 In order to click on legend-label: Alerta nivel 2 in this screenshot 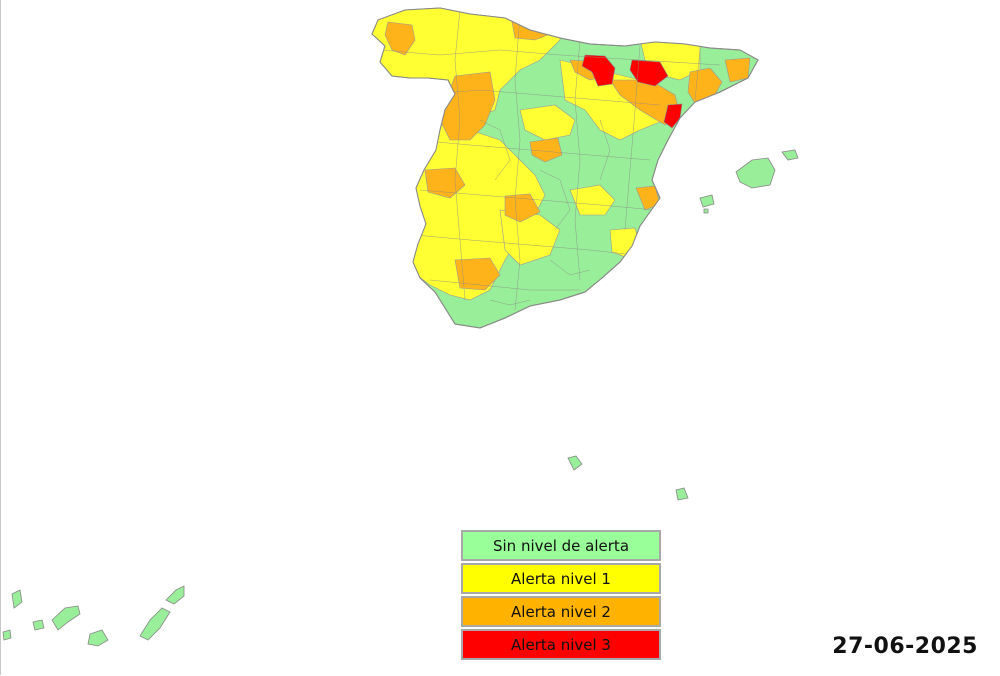, I will do `click(561, 611)`.